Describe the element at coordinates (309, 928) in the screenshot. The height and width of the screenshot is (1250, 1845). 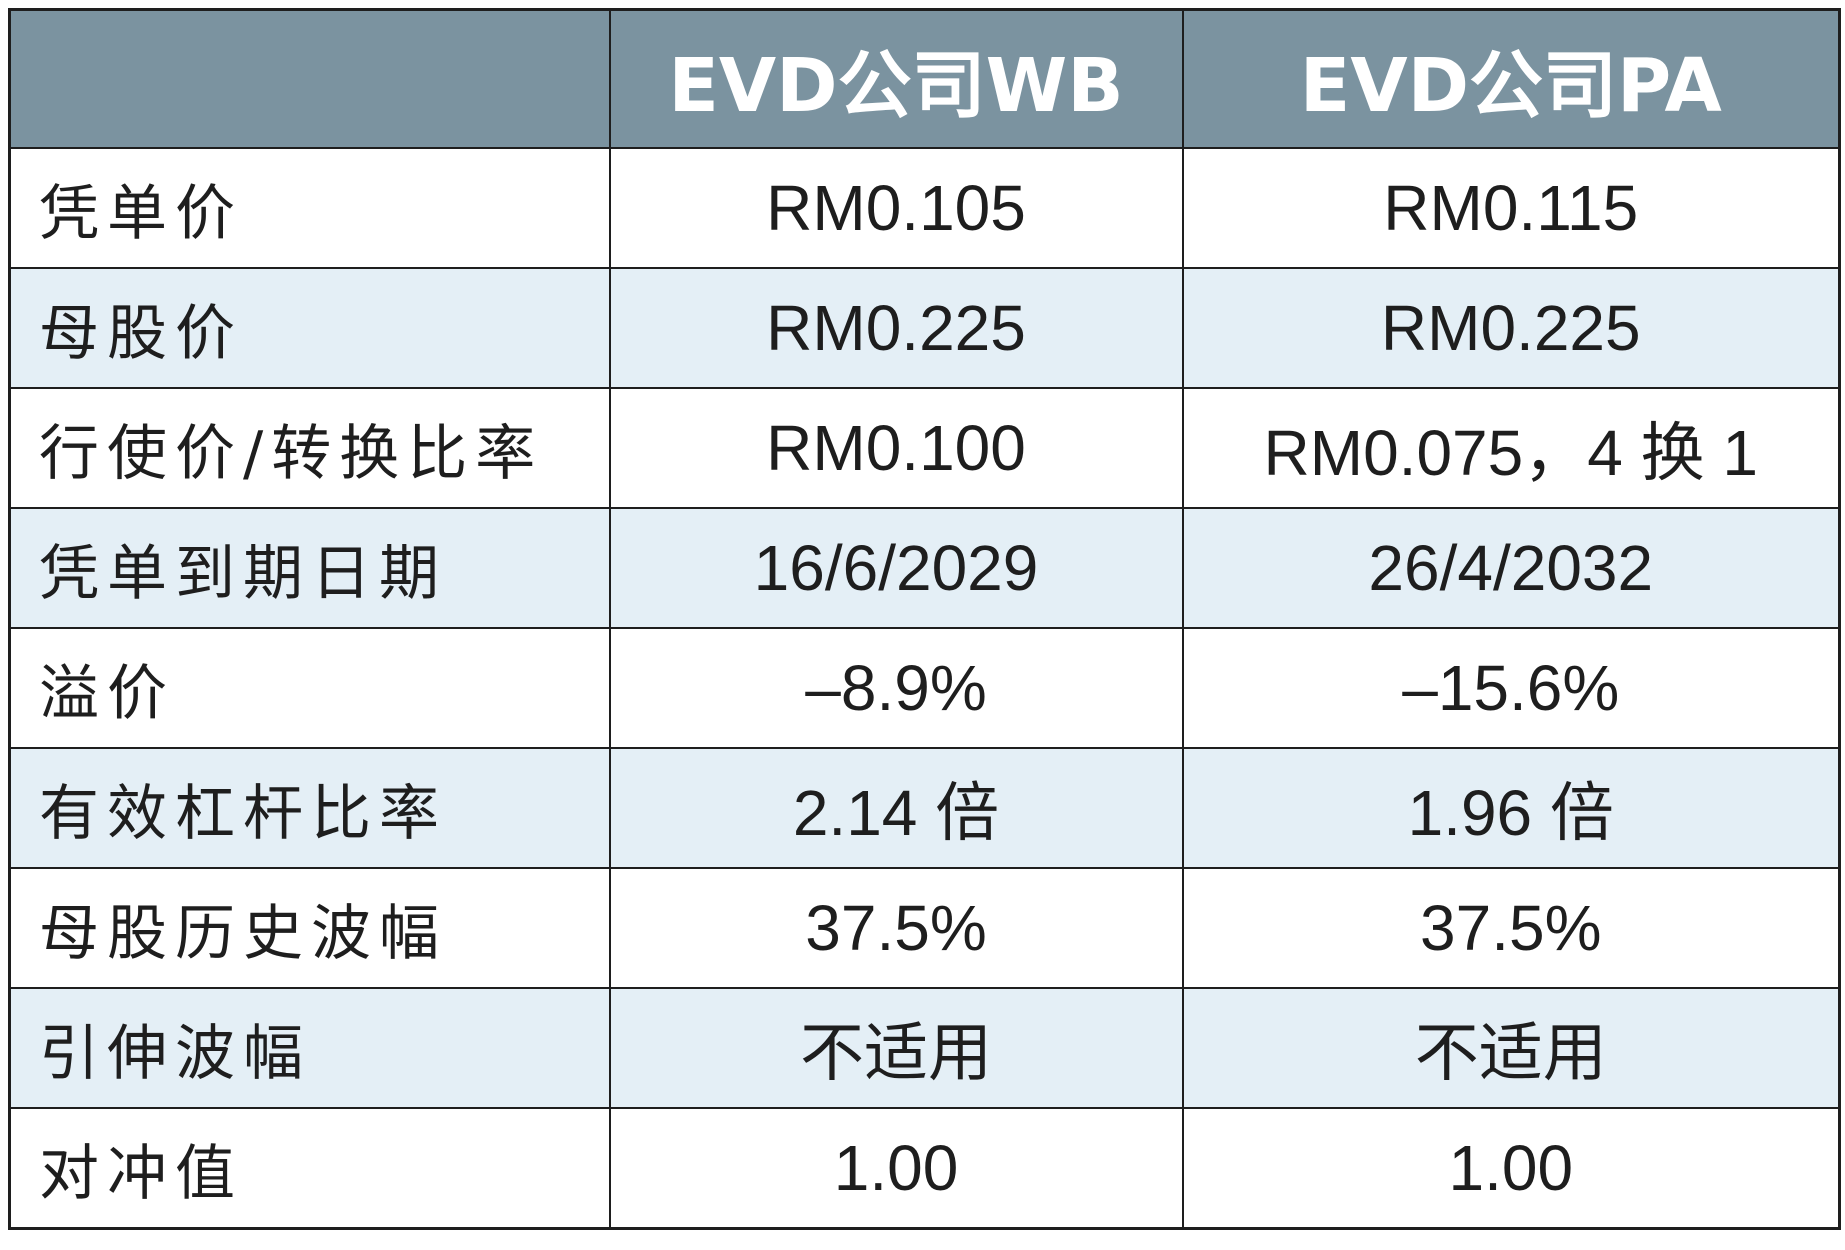
I see `row-label: 母股历史波幅` at that location.